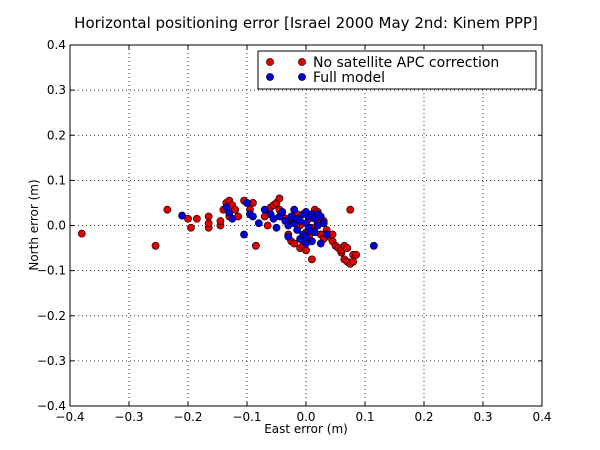 The height and width of the screenshot is (450, 600). What do you see at coordinates (51, 316) in the screenshot?
I see `y-tick-label: −0.2` at bounding box center [51, 316].